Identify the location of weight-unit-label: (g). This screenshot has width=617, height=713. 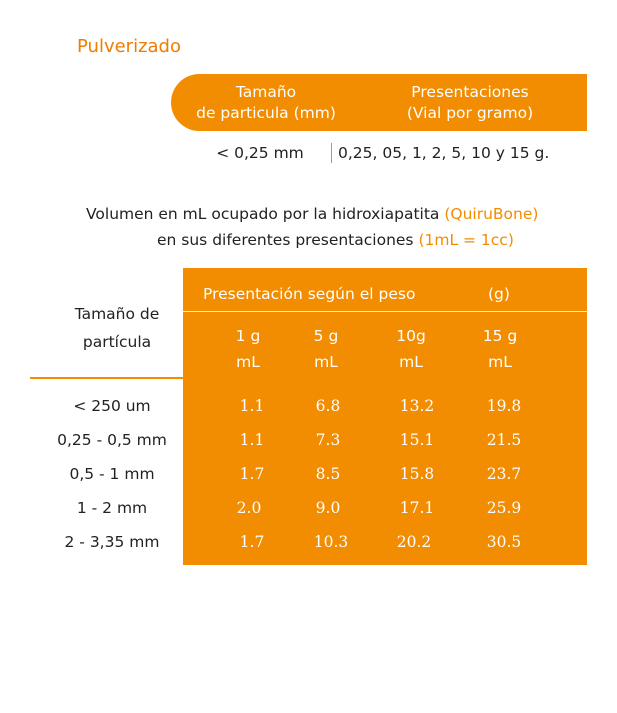
(499, 294).